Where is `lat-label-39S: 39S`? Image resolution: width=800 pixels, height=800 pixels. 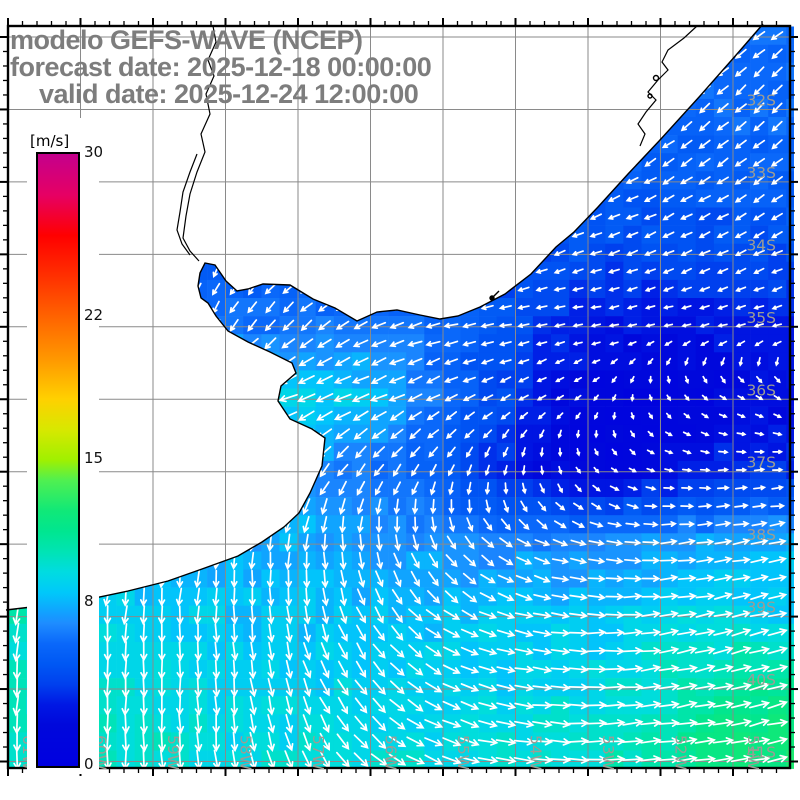 lat-label-39S: 39S is located at coordinates (761, 608).